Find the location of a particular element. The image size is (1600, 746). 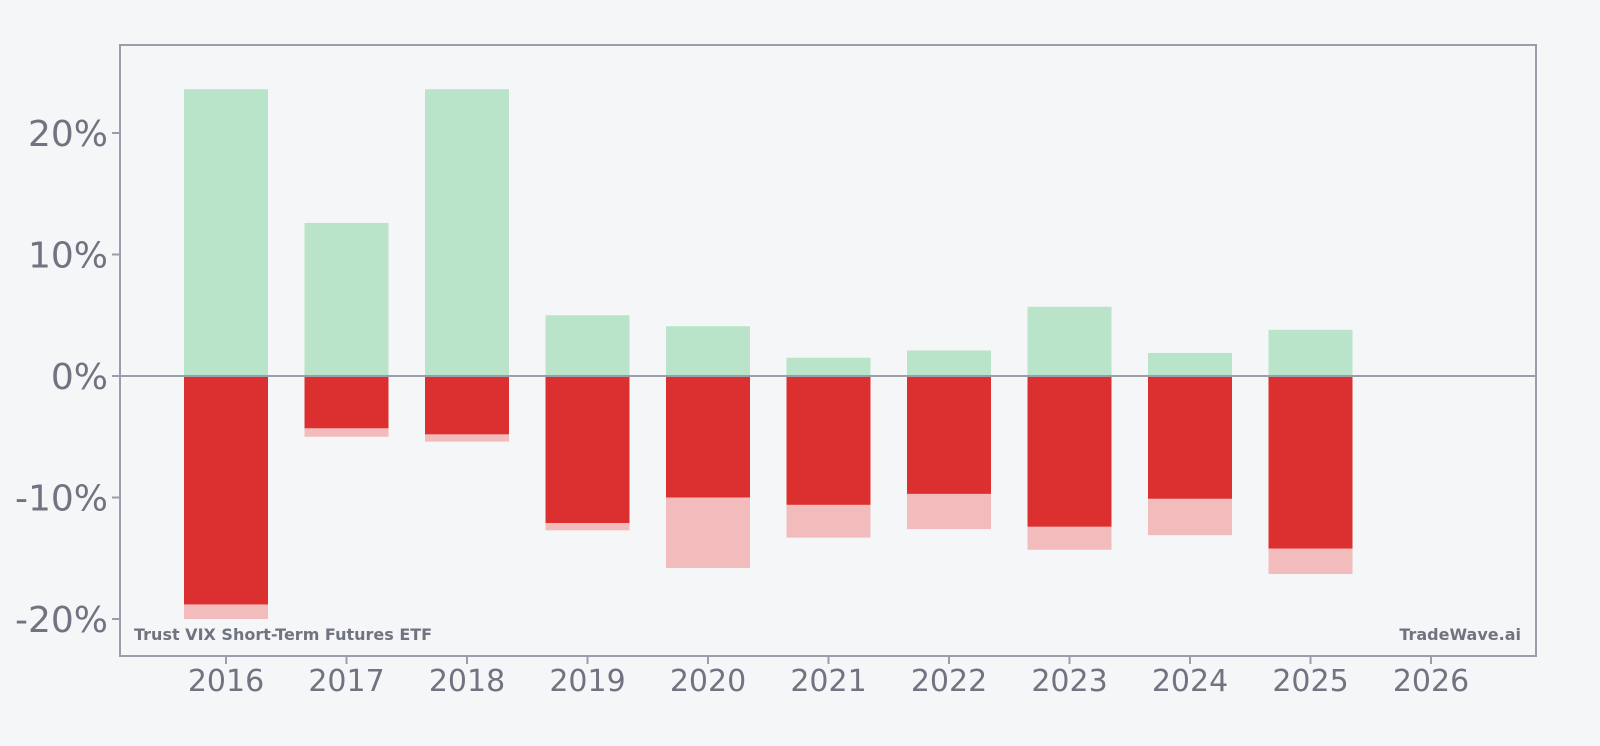

x-tick-label: 2018 is located at coordinates (467, 681).